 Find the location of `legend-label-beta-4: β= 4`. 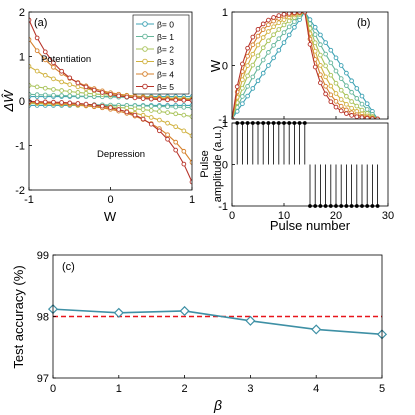

legend-label-beta-4: β= 4 is located at coordinates (165, 75).